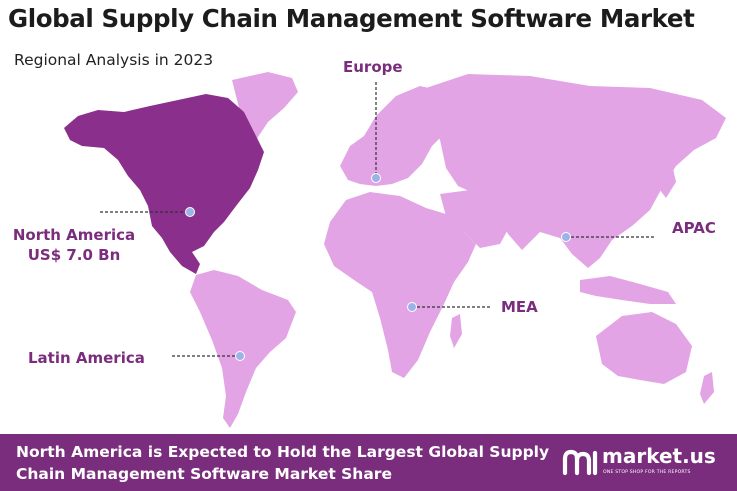  What do you see at coordinates (74, 255) in the screenshot?
I see `north-america-value: US$ 7.0 Bn` at bounding box center [74, 255].